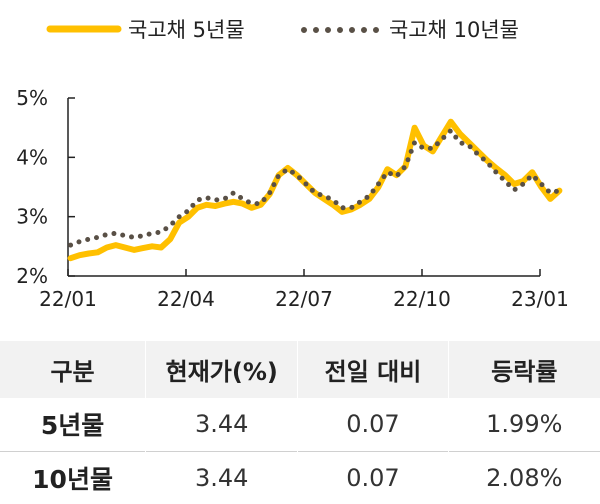 The width and height of the screenshot is (600, 504). What do you see at coordinates (422, 299) in the screenshot?
I see `x-tick-label: 22/10` at bounding box center [422, 299].